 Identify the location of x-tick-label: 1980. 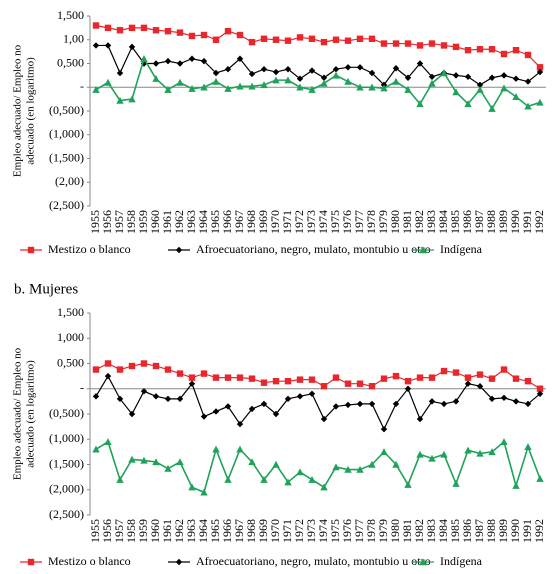
(395, 531).